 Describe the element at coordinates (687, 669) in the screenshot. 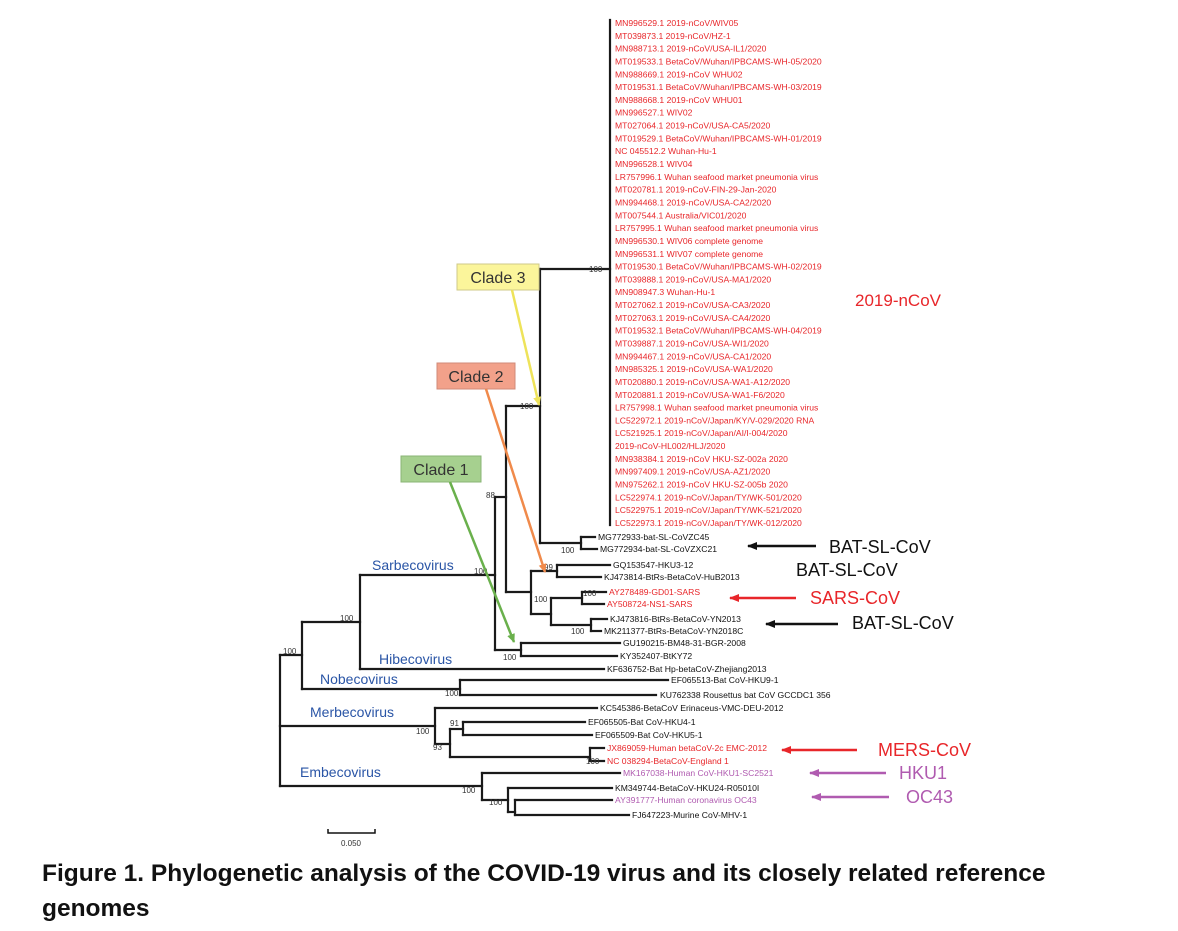

I see `leaf-label: KF636752-Bat Hp-betaCoV-Zhejiang2013` at that location.